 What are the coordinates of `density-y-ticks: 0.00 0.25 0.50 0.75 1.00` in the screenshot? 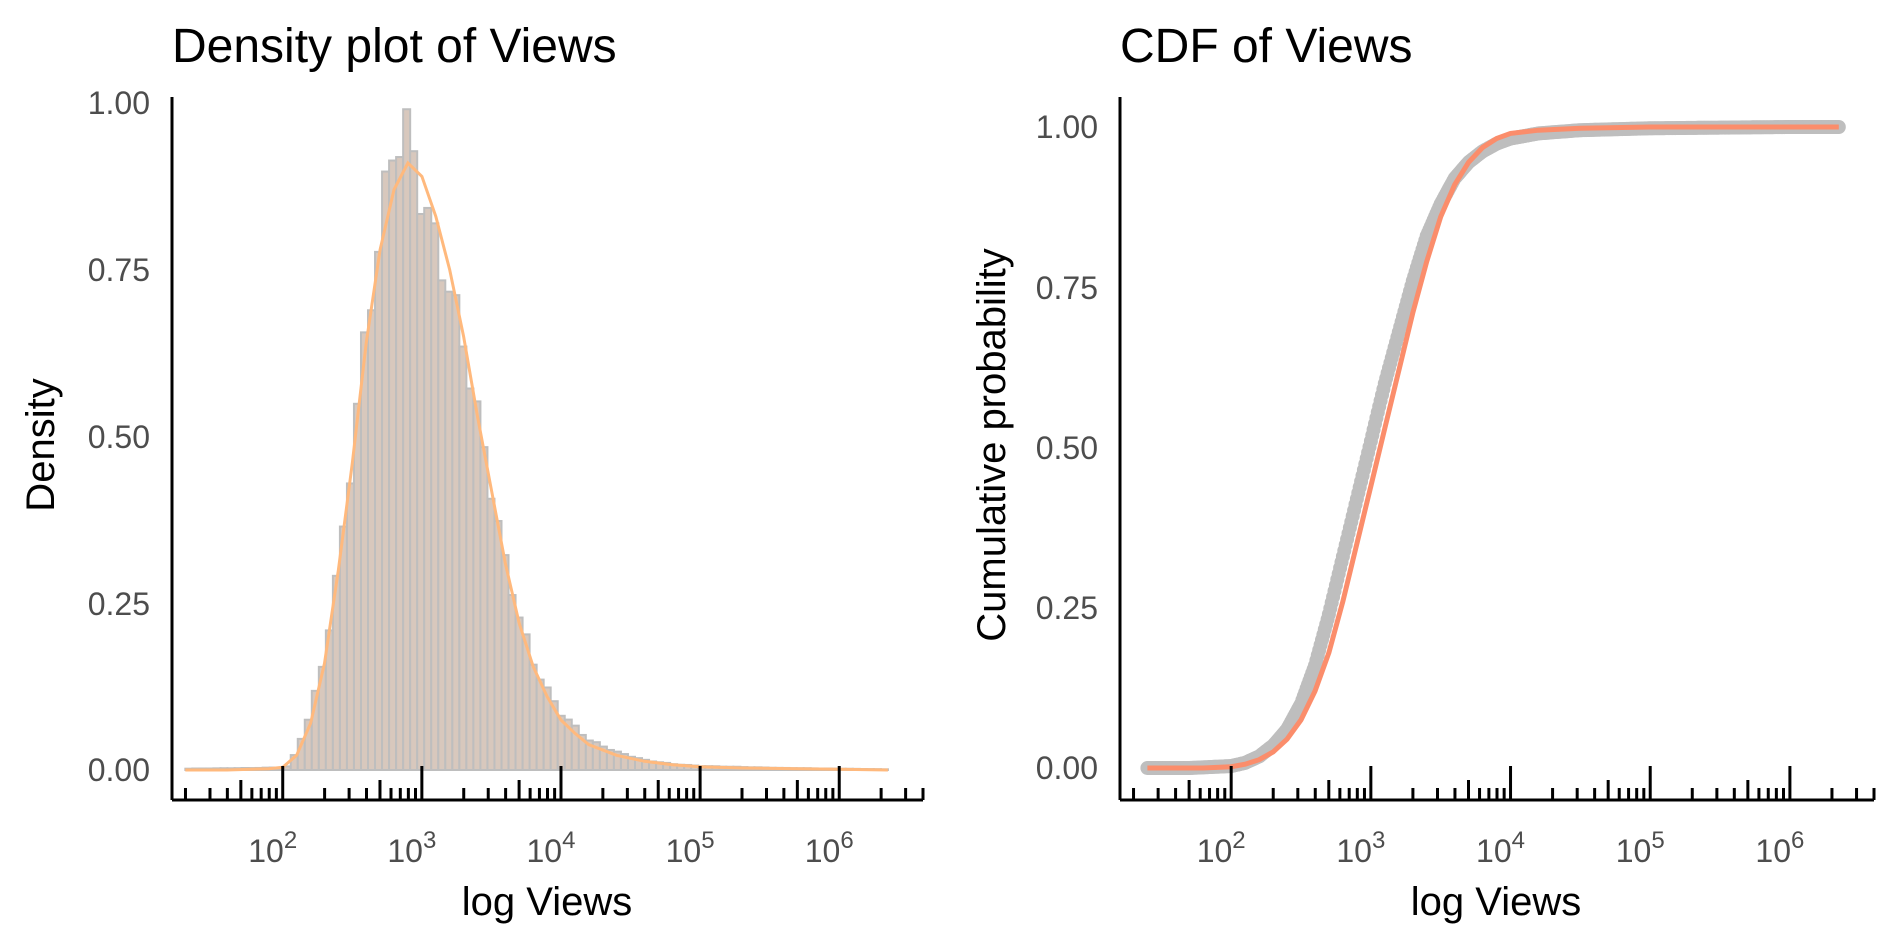 It's located at (119, 436).